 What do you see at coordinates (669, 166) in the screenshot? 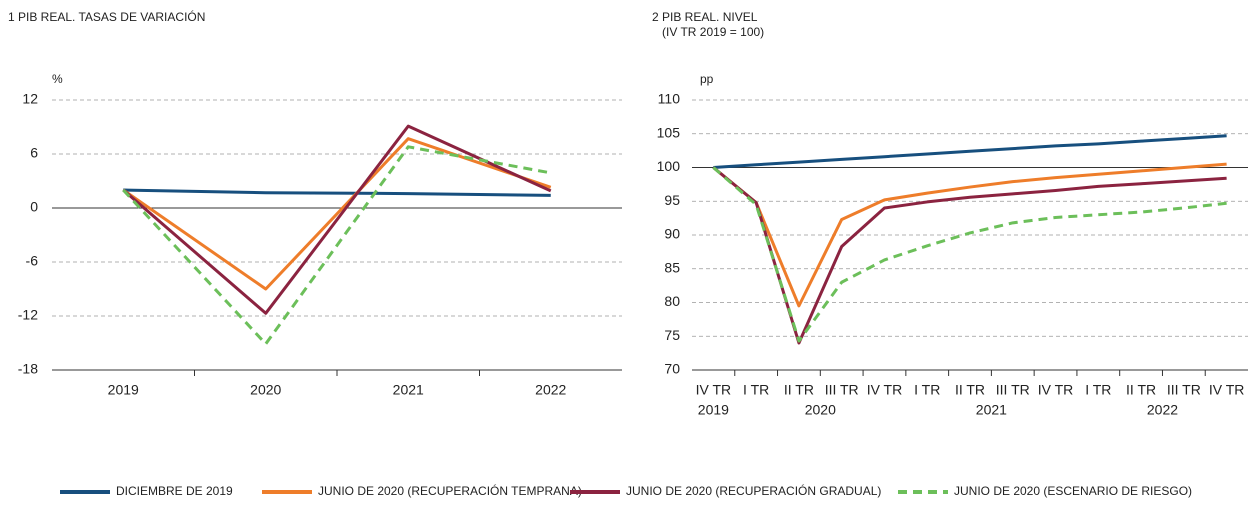
I see `y-tick-label: 100` at bounding box center [669, 166].